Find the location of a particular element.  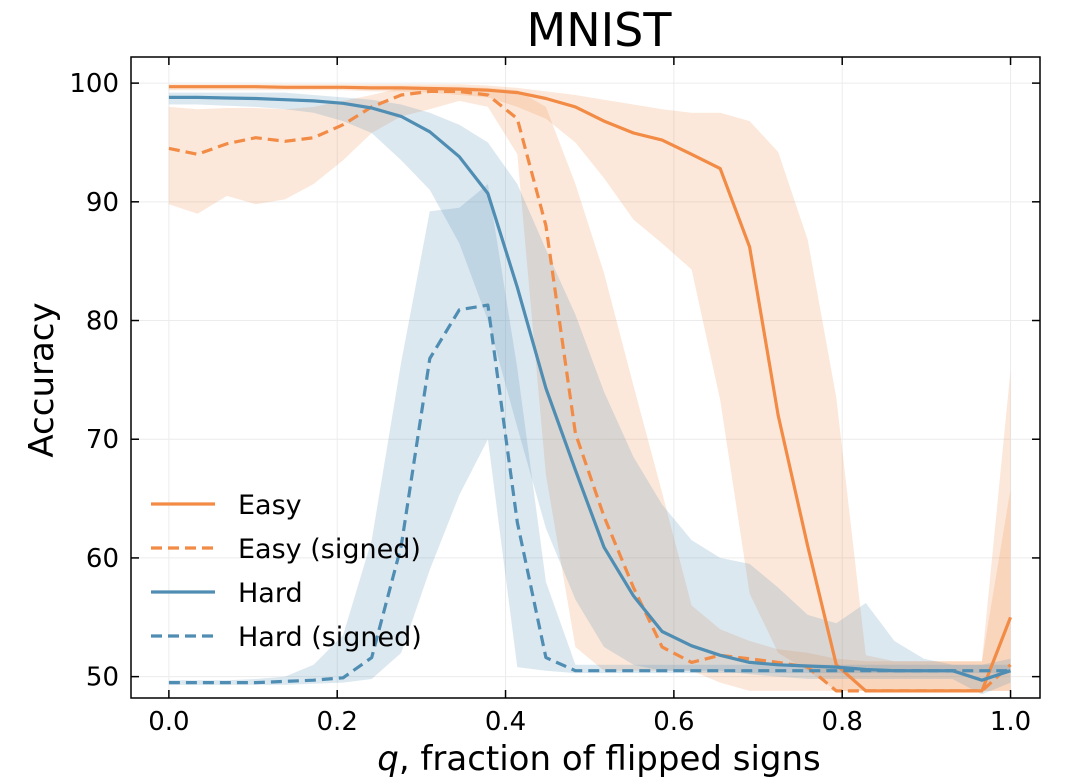

x-tick-label: 0.4 is located at coordinates (505, 722).